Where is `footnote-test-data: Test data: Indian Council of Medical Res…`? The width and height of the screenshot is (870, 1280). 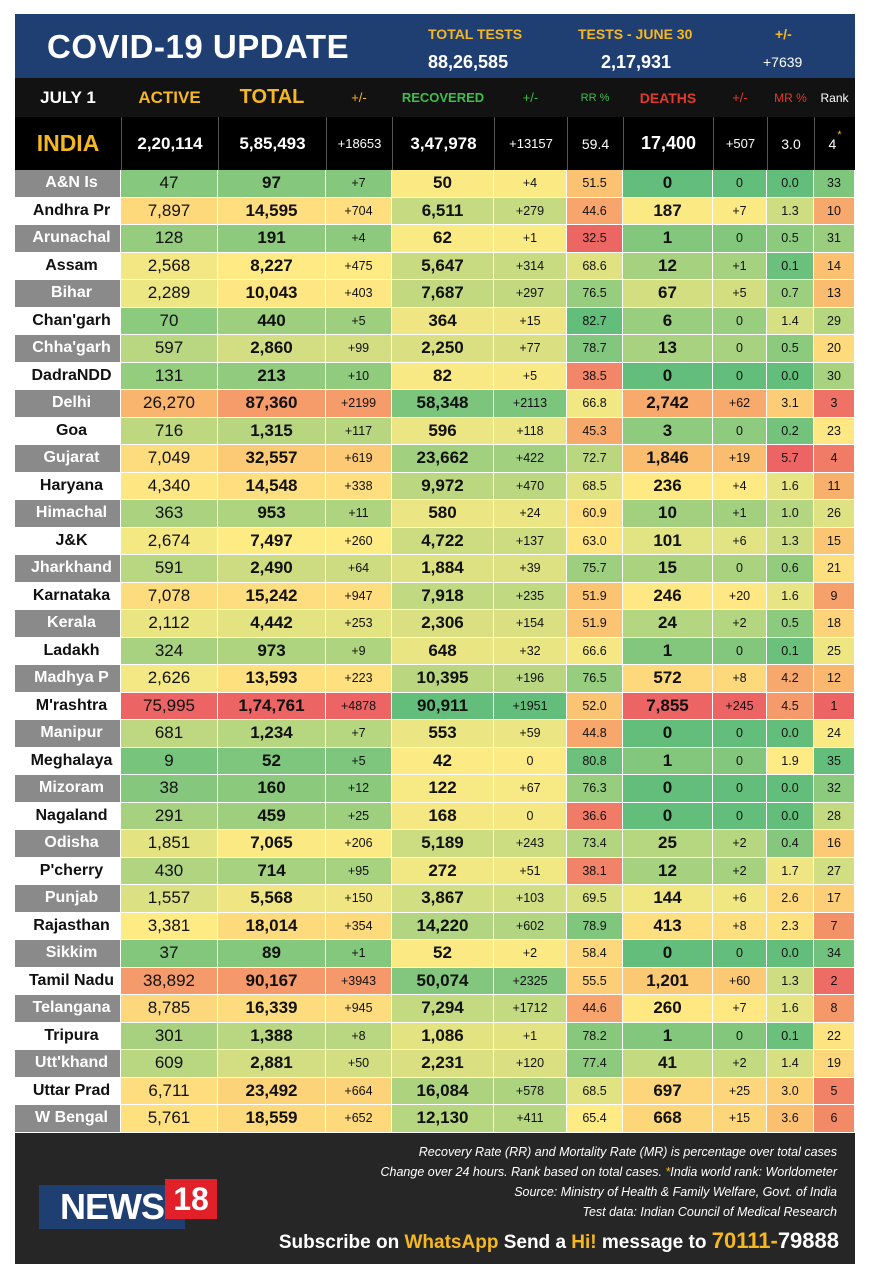
footnote-test-data: Test data: Indian Council of Medical Res… is located at coordinates (709, 1212).